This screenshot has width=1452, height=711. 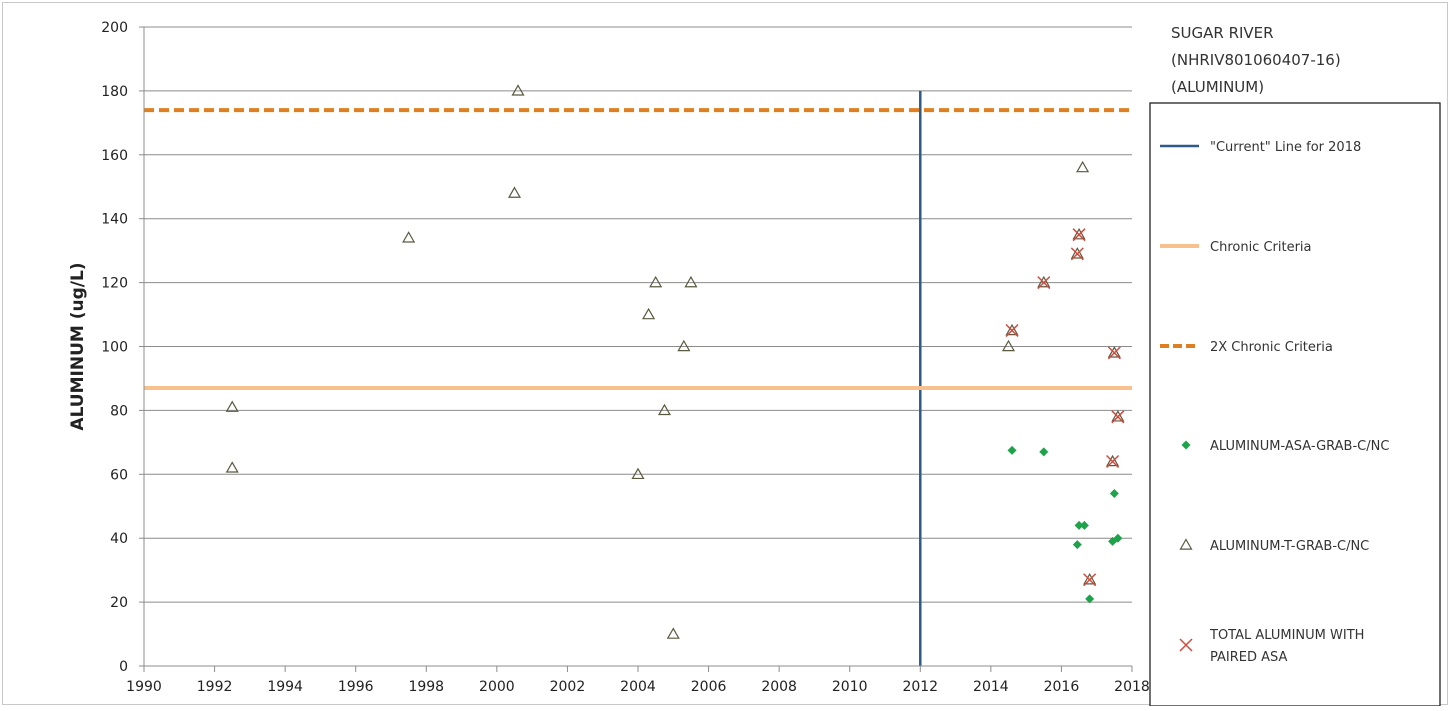 I want to click on x-tick-label: 2000, so click(x=497, y=687).